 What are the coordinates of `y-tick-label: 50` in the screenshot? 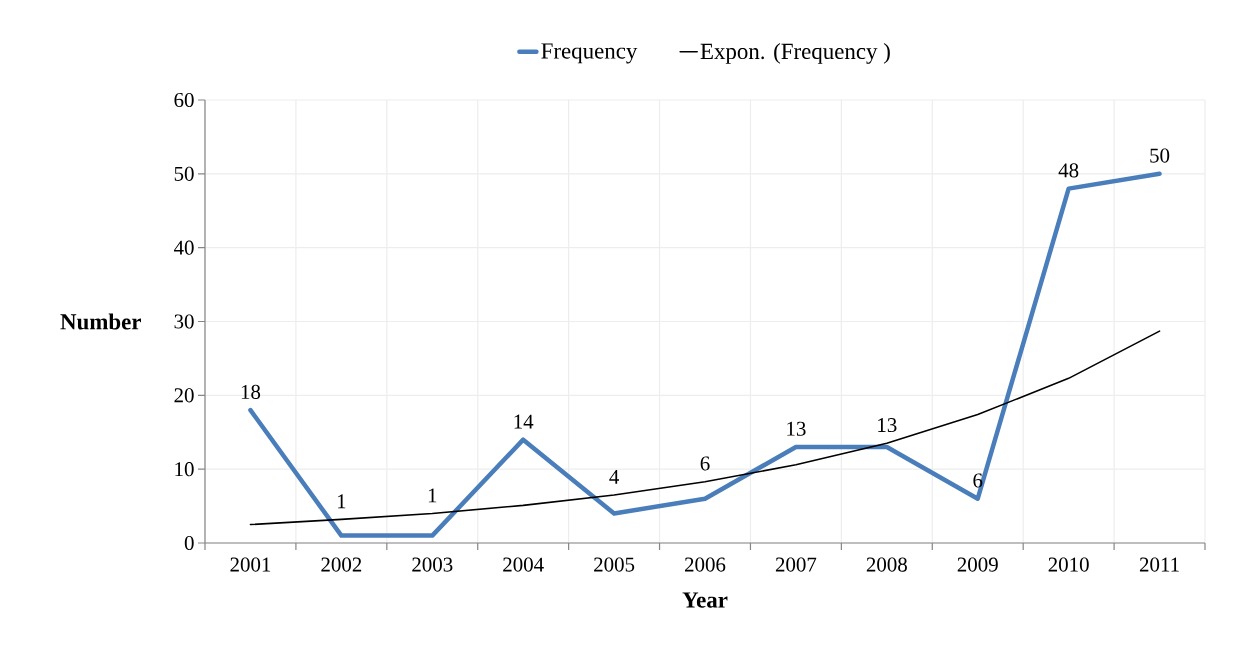 It's located at (184, 173).